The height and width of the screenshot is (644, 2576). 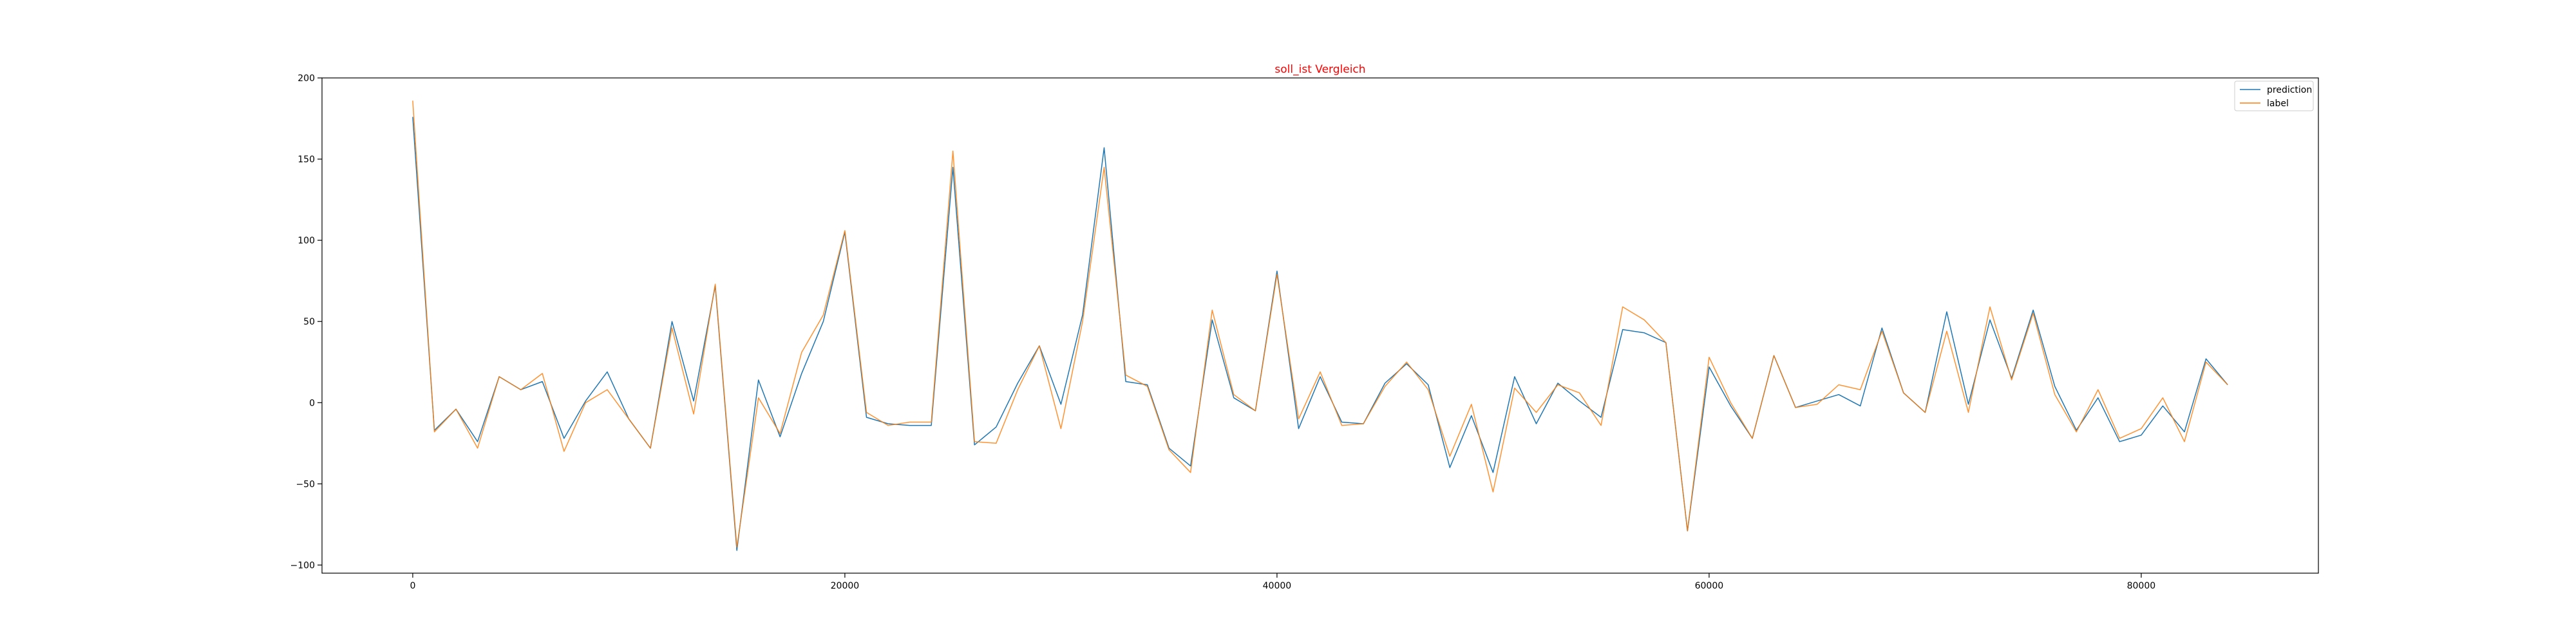 I want to click on x-axis: 0 20000 40000 60000 80000, so click(x=1283, y=582).